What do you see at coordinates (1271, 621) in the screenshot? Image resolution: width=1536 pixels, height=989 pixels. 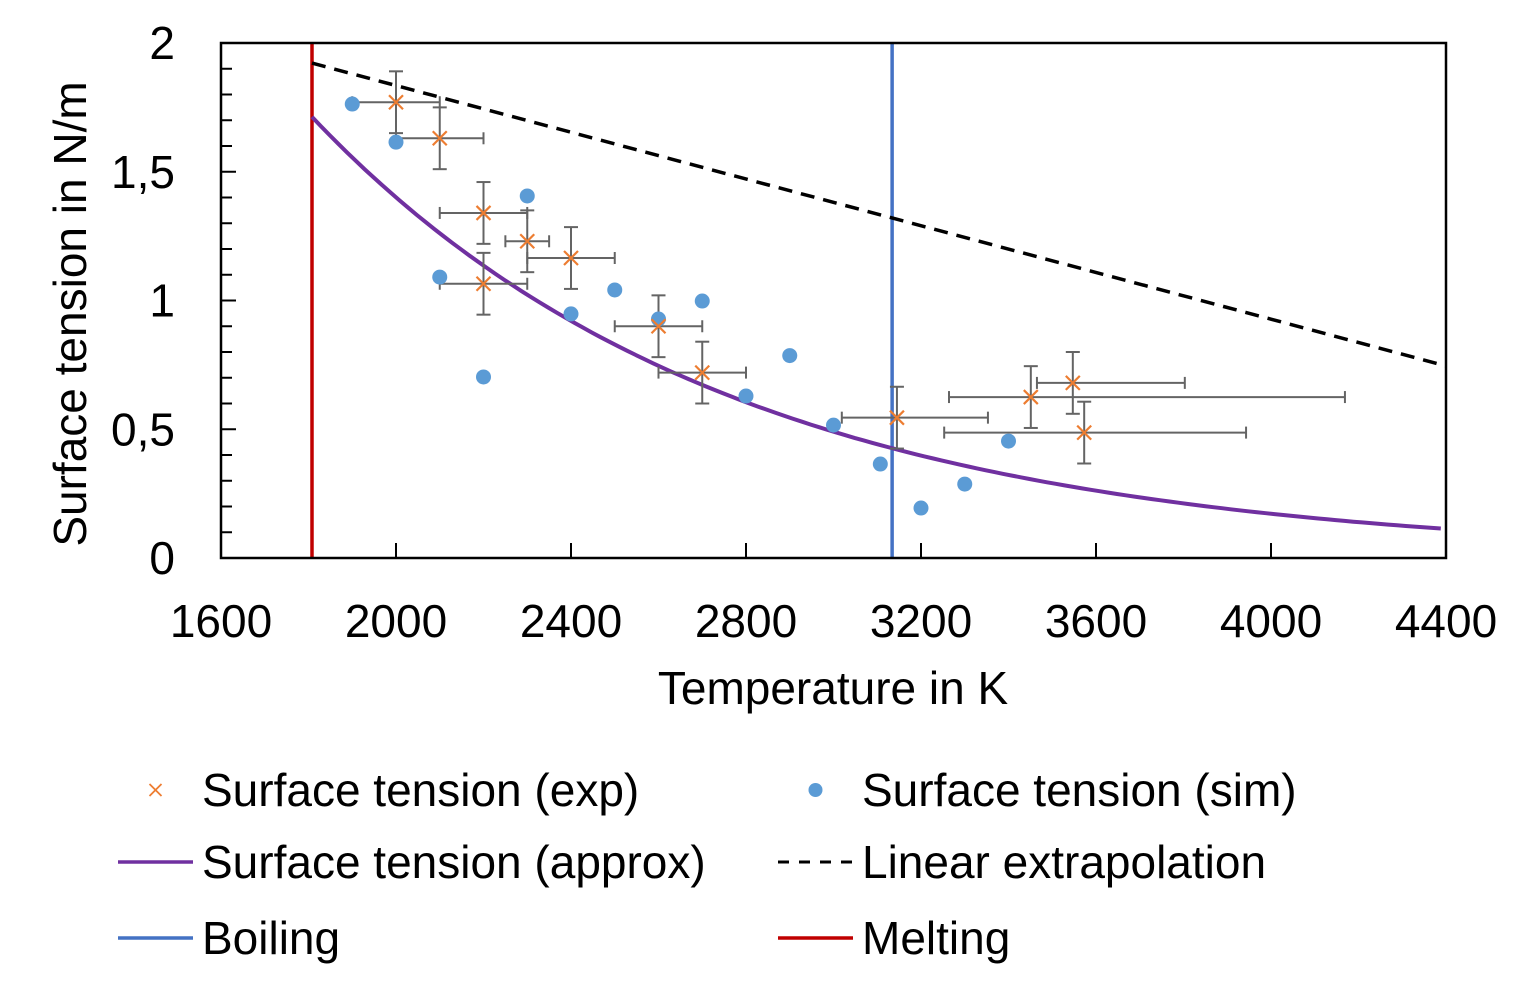 I see `x-tick-label: 4000` at bounding box center [1271, 621].